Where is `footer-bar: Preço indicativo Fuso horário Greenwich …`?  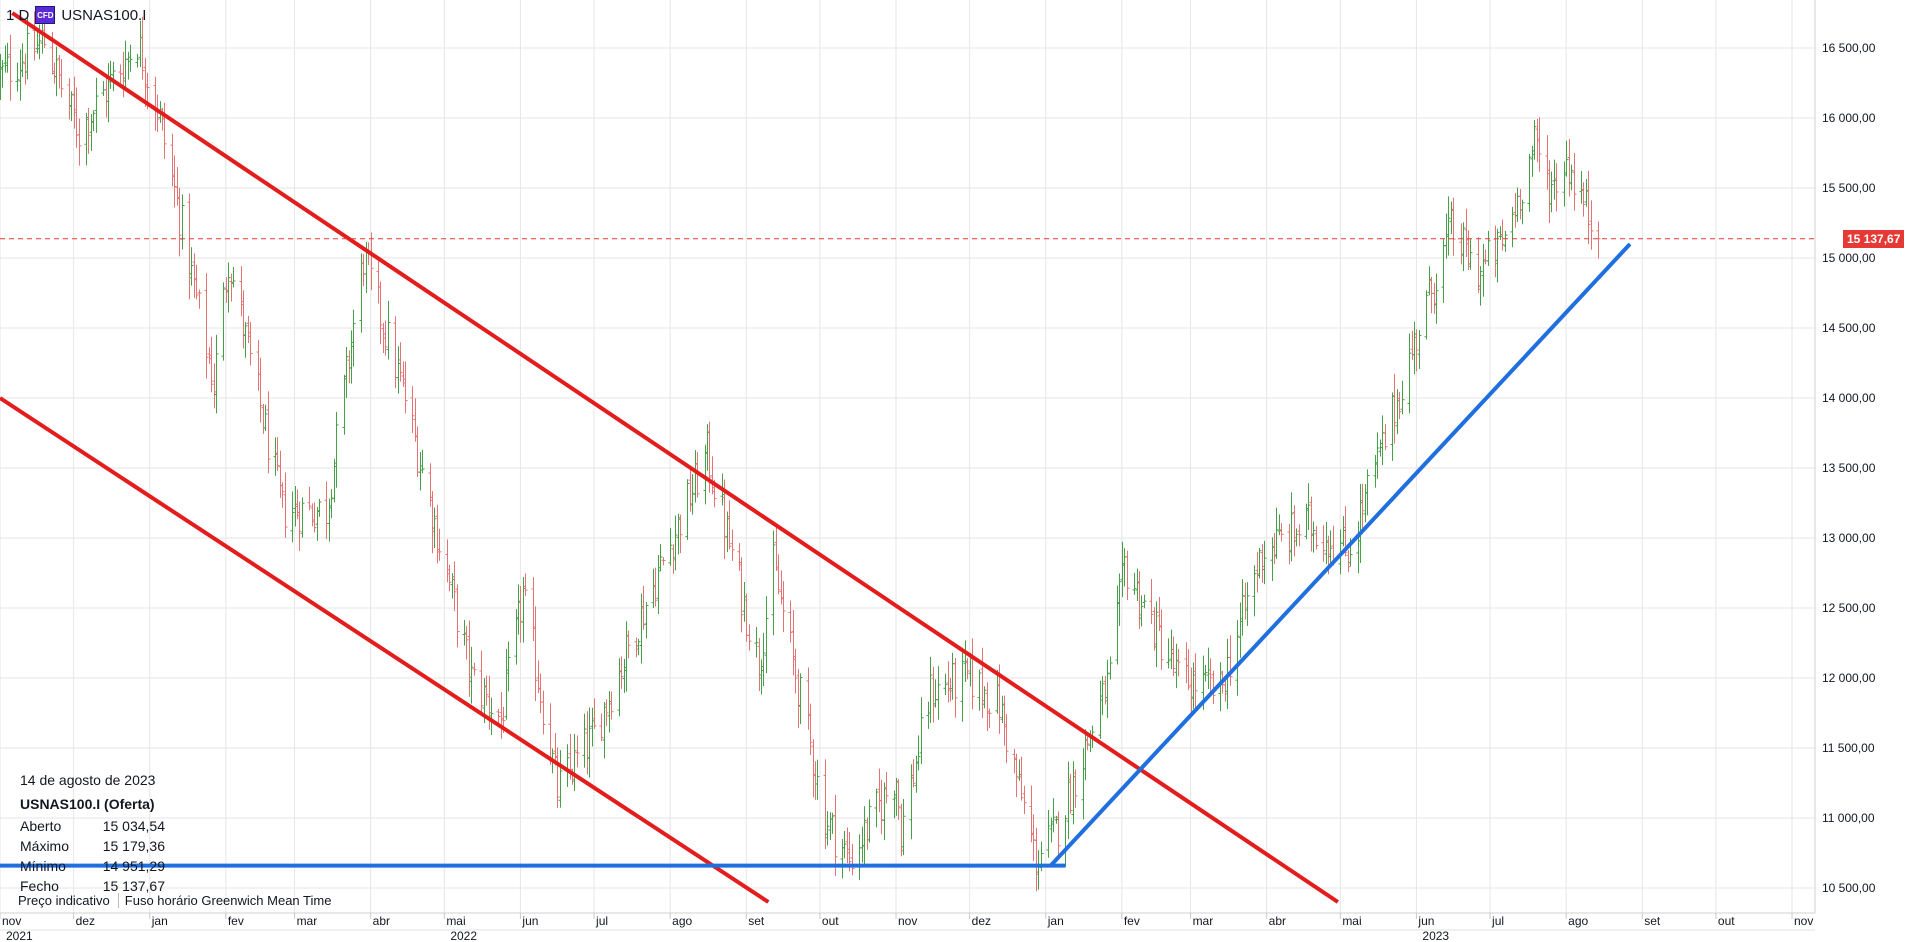 footer-bar: Preço indicativo Fuso horário Greenwich … is located at coordinates (181, 900).